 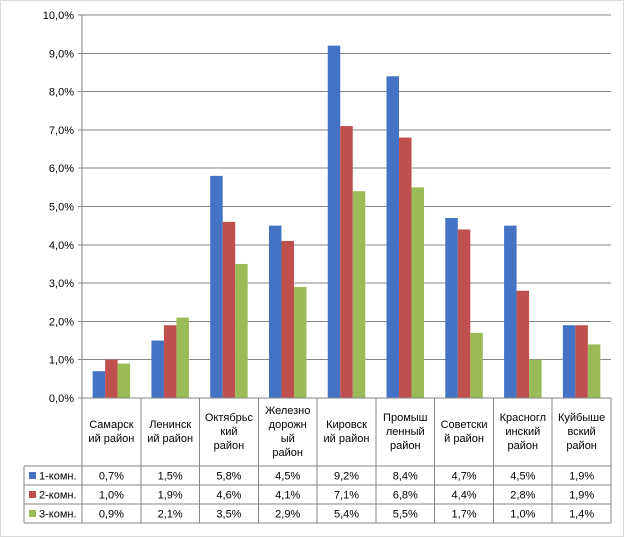 What do you see at coordinates (346, 496) in the screenshot?
I see `data-label: 7,1%` at bounding box center [346, 496].